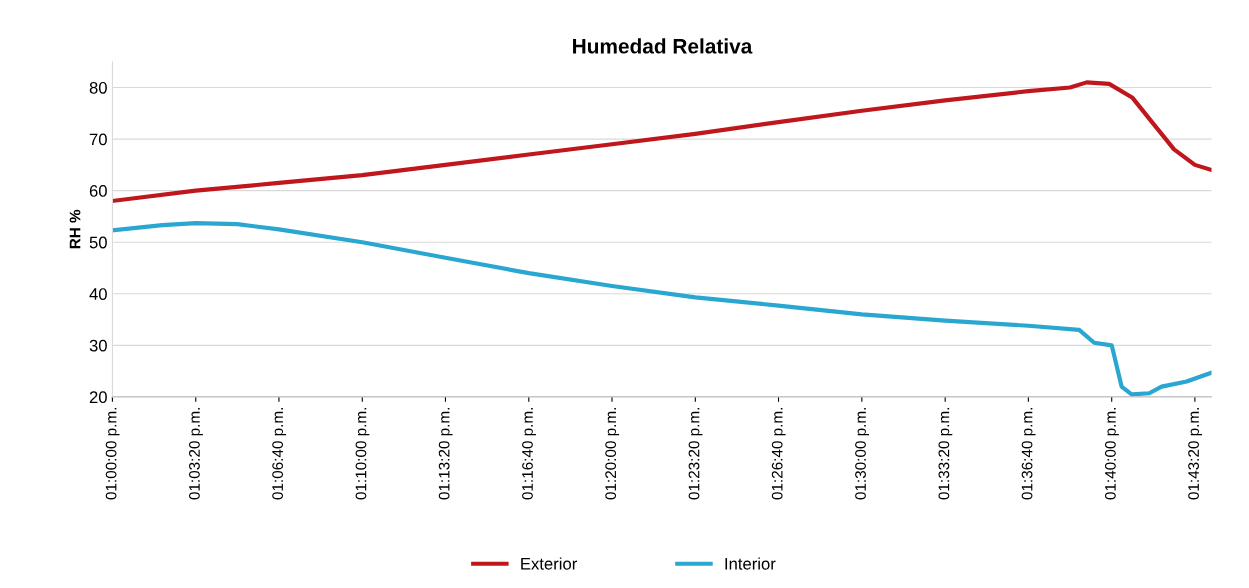 The height and width of the screenshot is (588, 1249). I want to click on x-tick-label: 01:23:20 p.m., so click(695, 454).